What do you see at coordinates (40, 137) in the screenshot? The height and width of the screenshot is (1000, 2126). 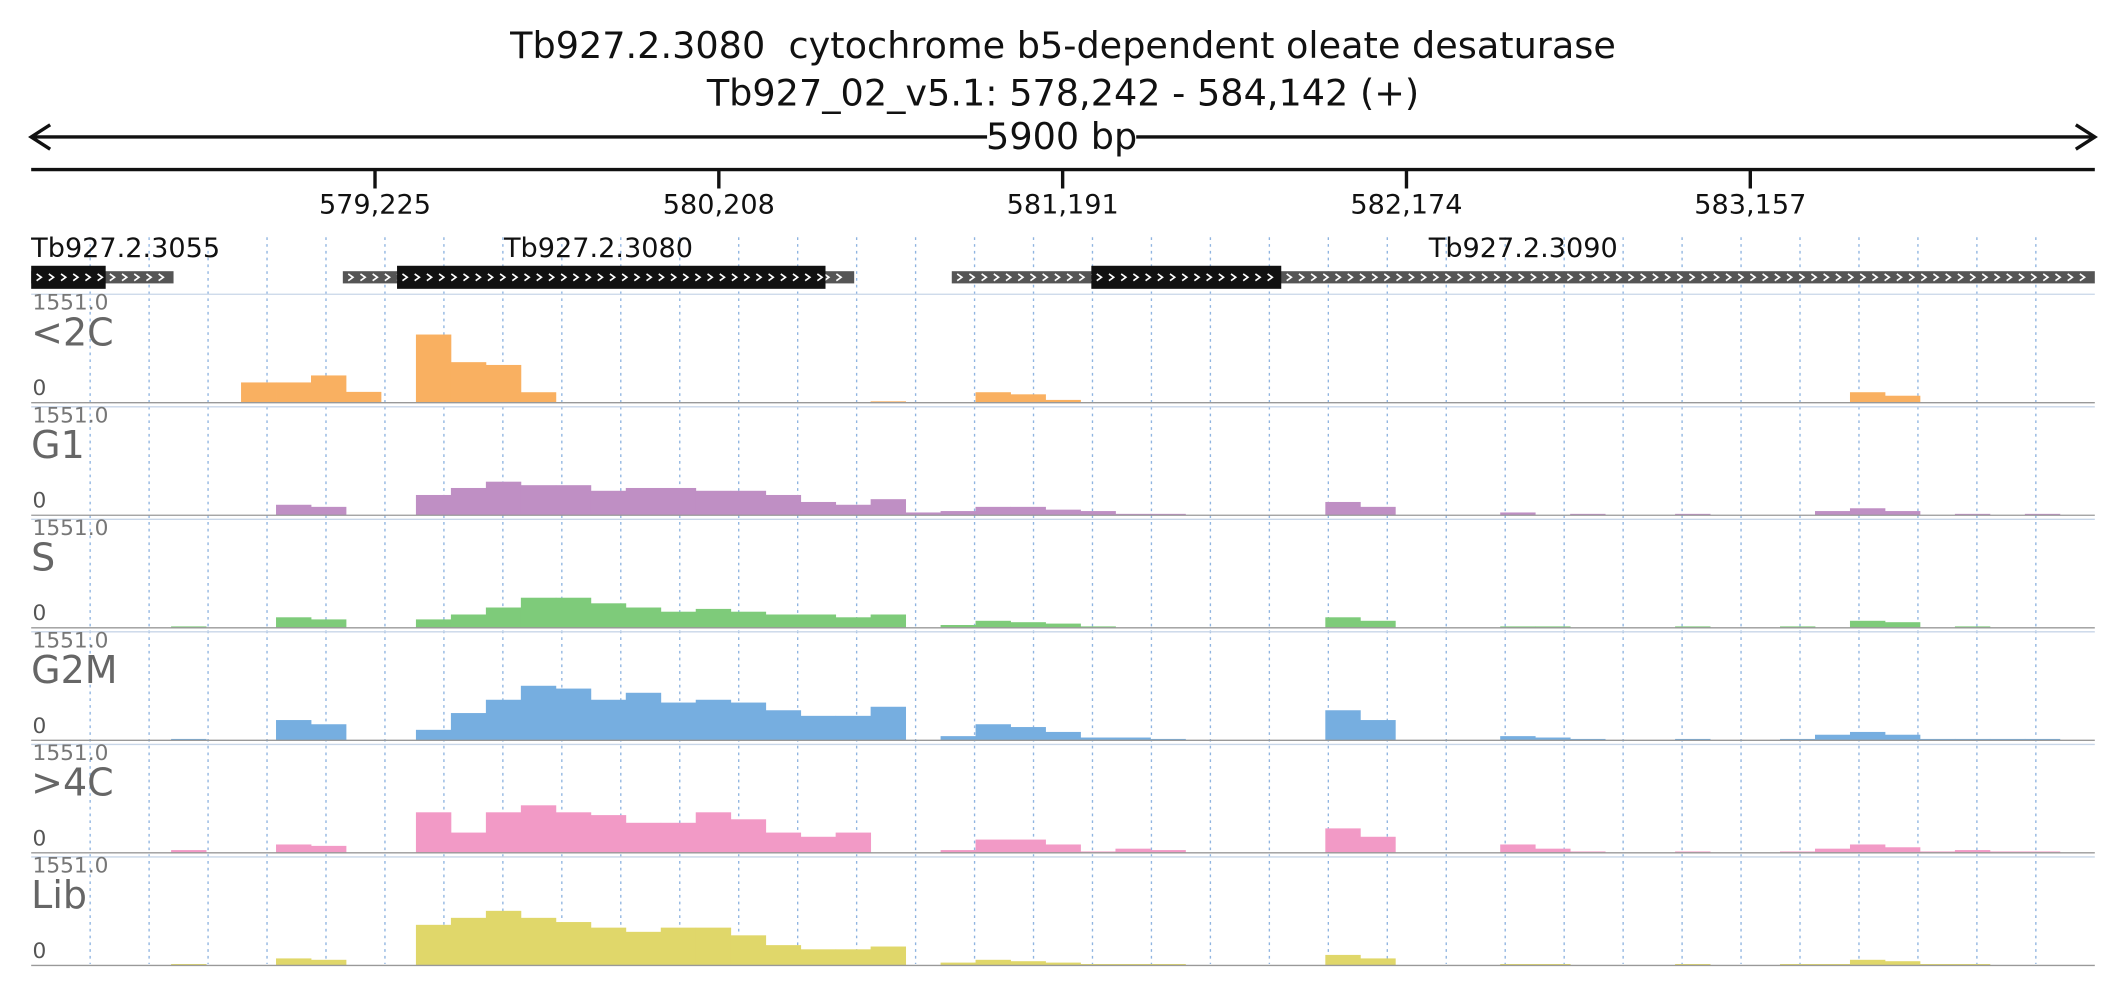 I see `arrow-head` at bounding box center [40, 137].